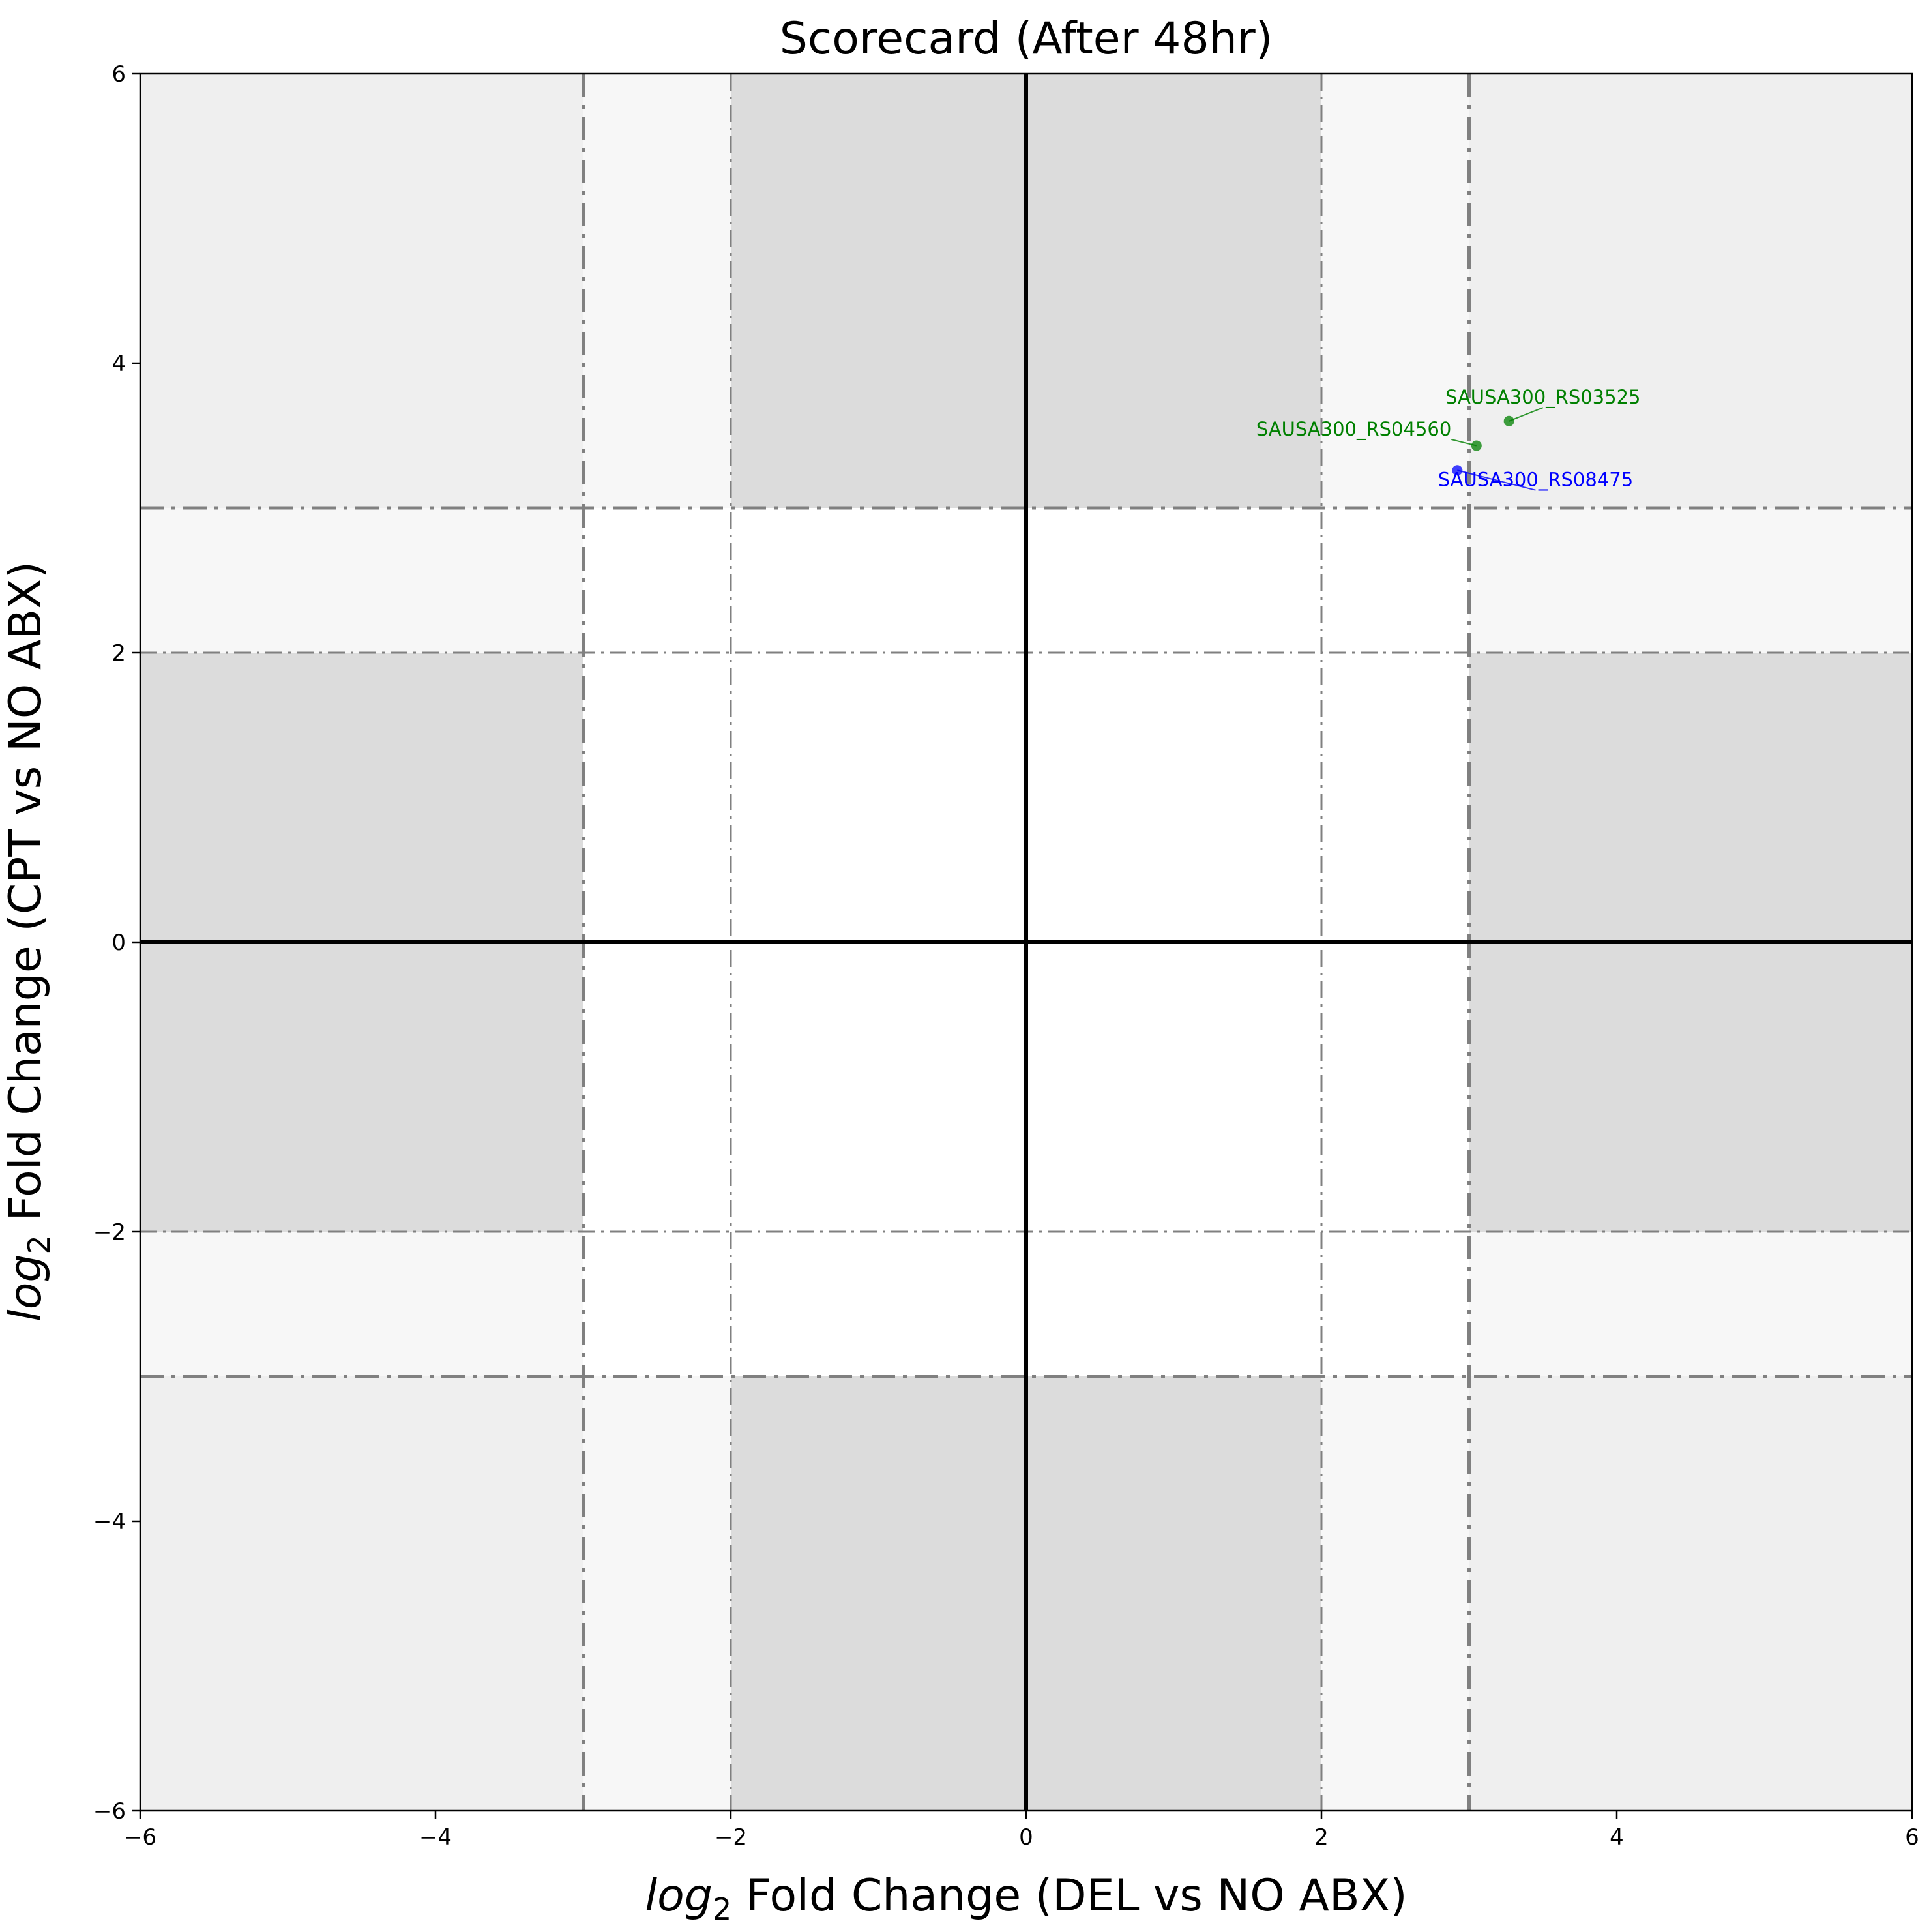  Describe the element at coordinates (722, 1909) in the screenshot. I see `x-axis-label-subscript: 2` at that location.